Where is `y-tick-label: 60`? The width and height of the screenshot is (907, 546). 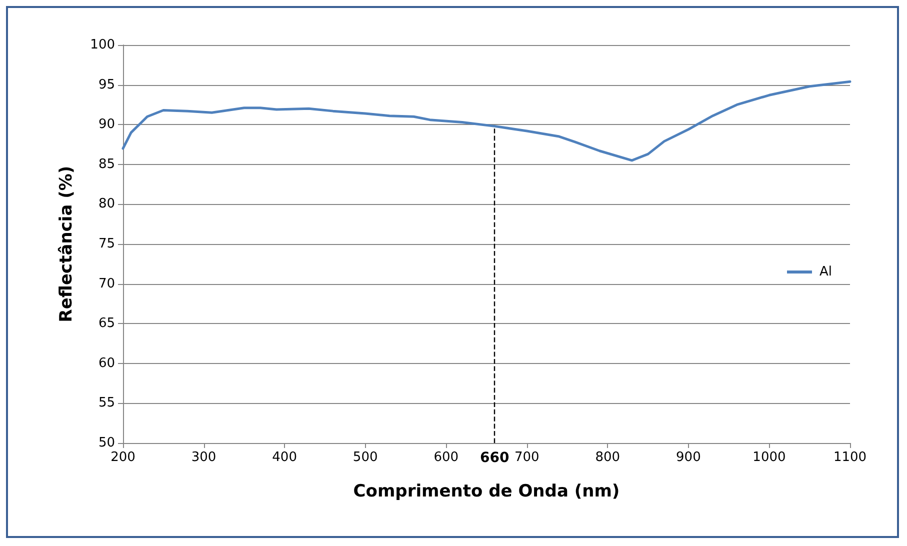 y-tick-label: 60 is located at coordinates (106, 363).